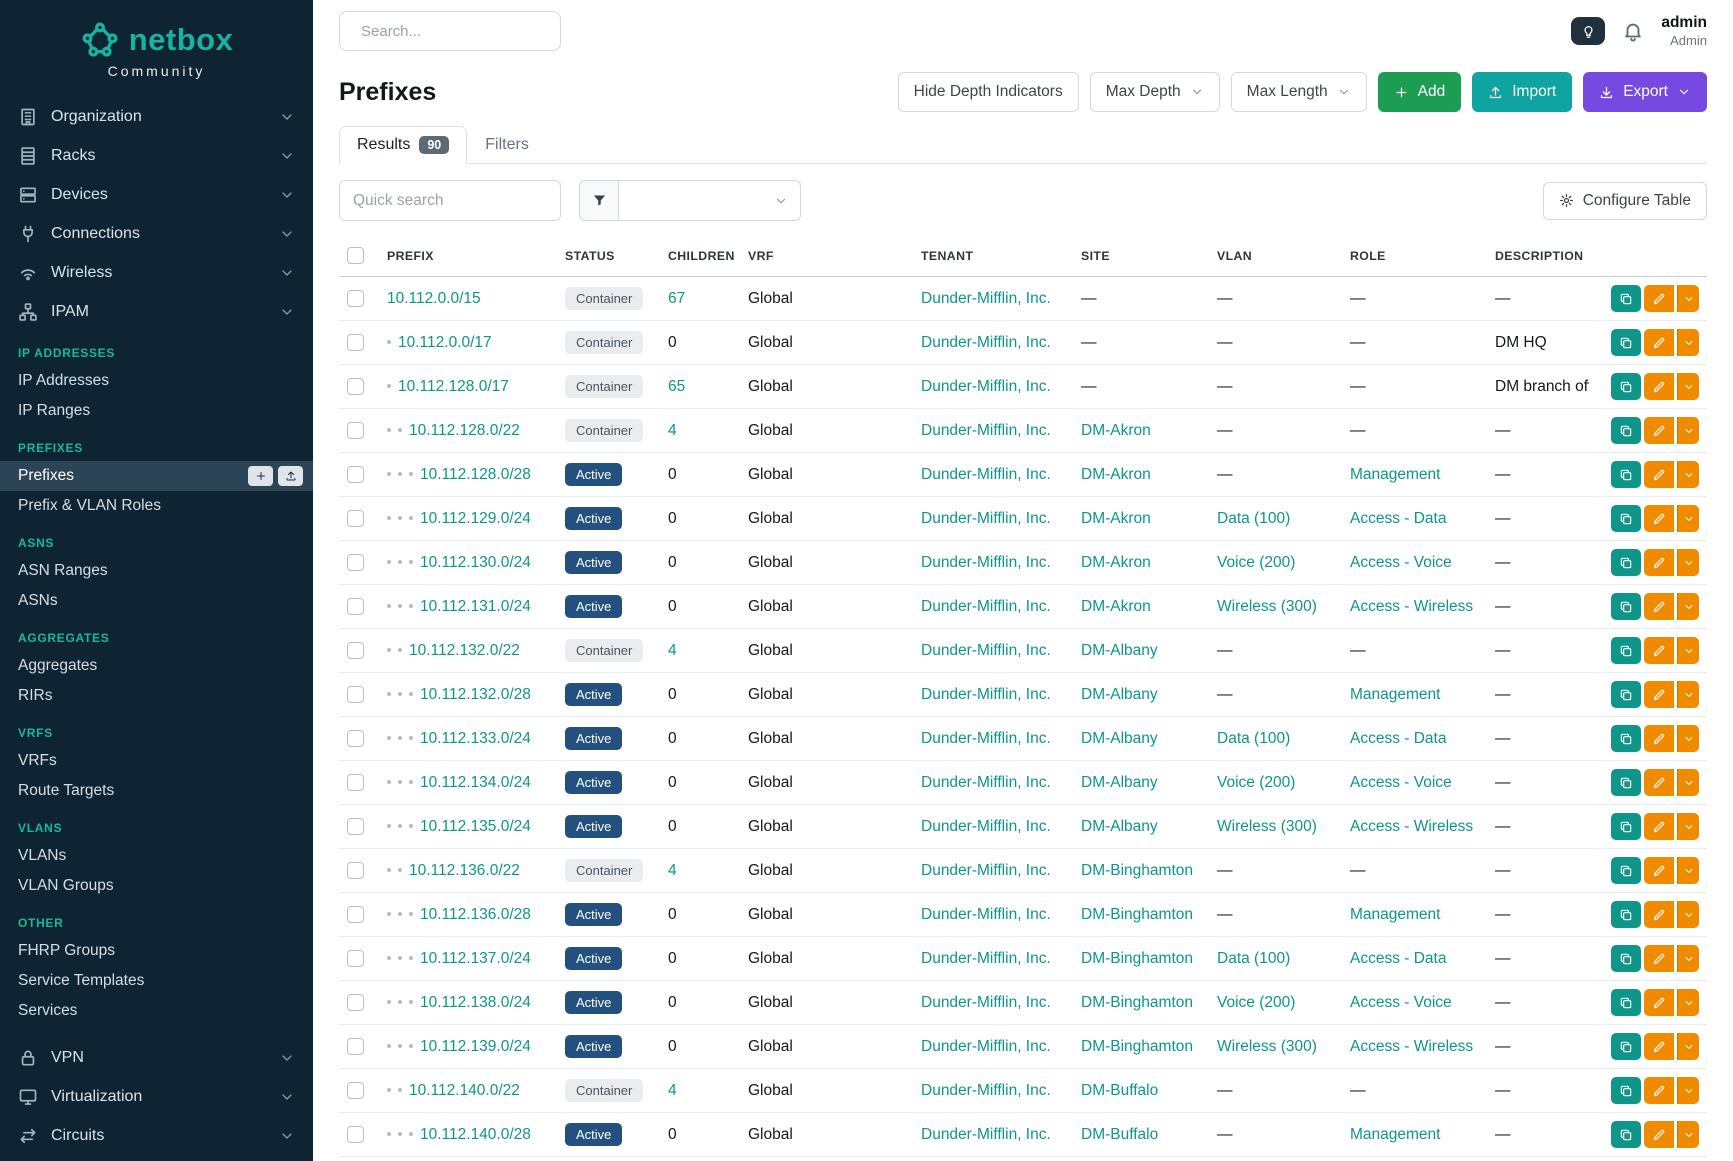  Describe the element at coordinates (608, 256) in the screenshot. I see `column-header-status: STATUS` at that location.